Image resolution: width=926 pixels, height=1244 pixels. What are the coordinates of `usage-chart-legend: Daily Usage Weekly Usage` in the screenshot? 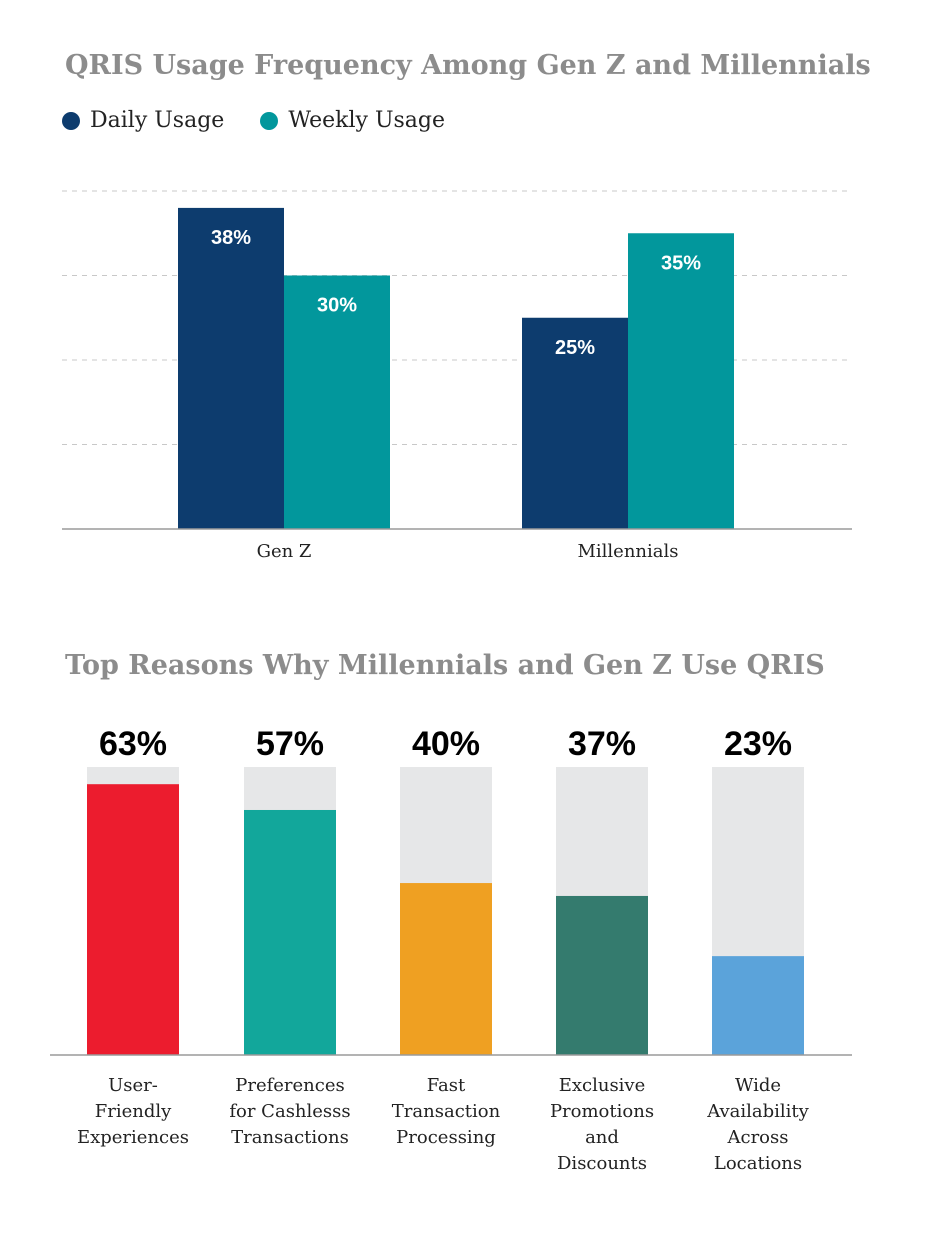 It's located at (253, 120).